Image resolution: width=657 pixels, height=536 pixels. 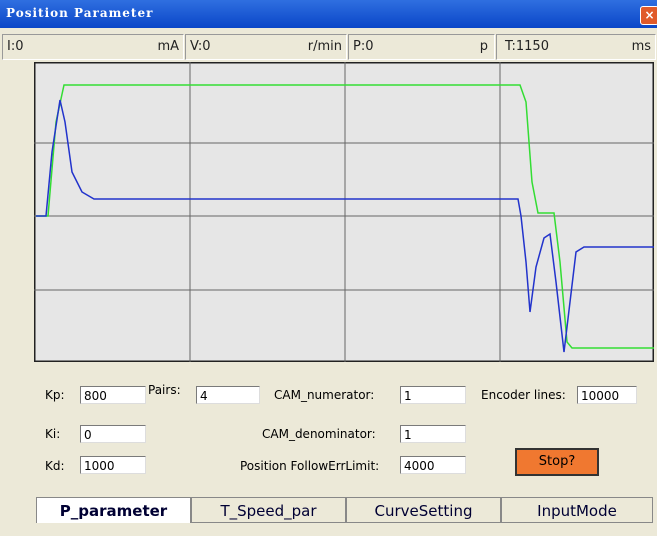 What do you see at coordinates (80, 13) in the screenshot?
I see `window-title: Position Parameter` at bounding box center [80, 13].